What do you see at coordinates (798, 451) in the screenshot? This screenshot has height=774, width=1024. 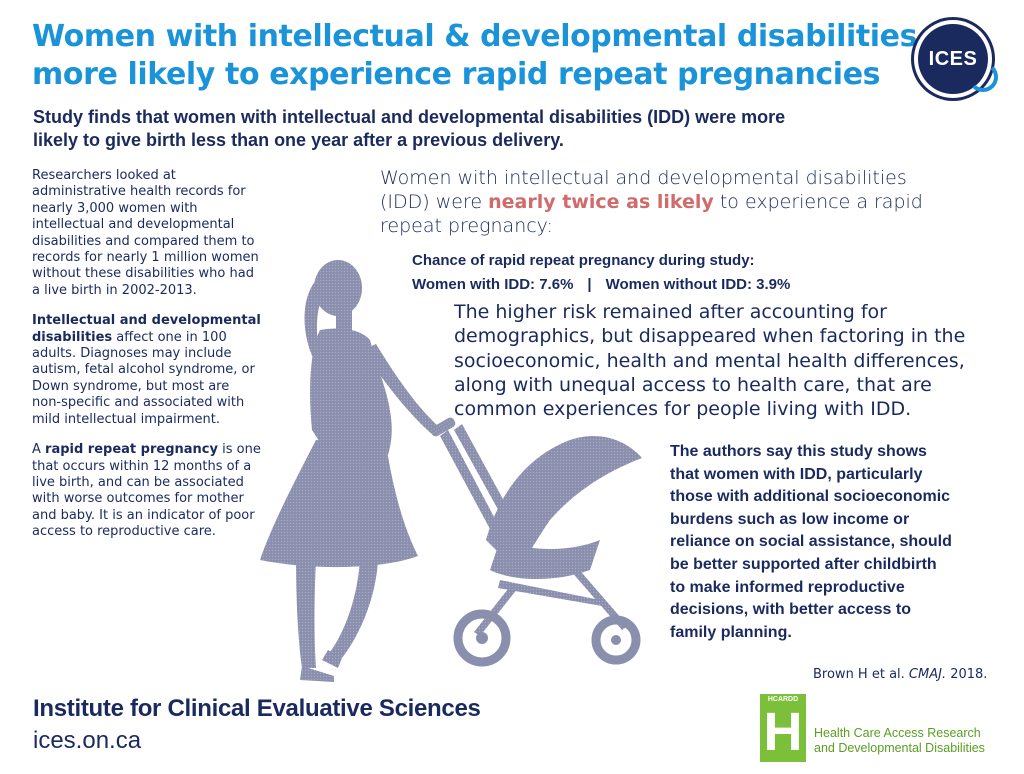 I see `text-line: The authors say this study shows` at bounding box center [798, 451].